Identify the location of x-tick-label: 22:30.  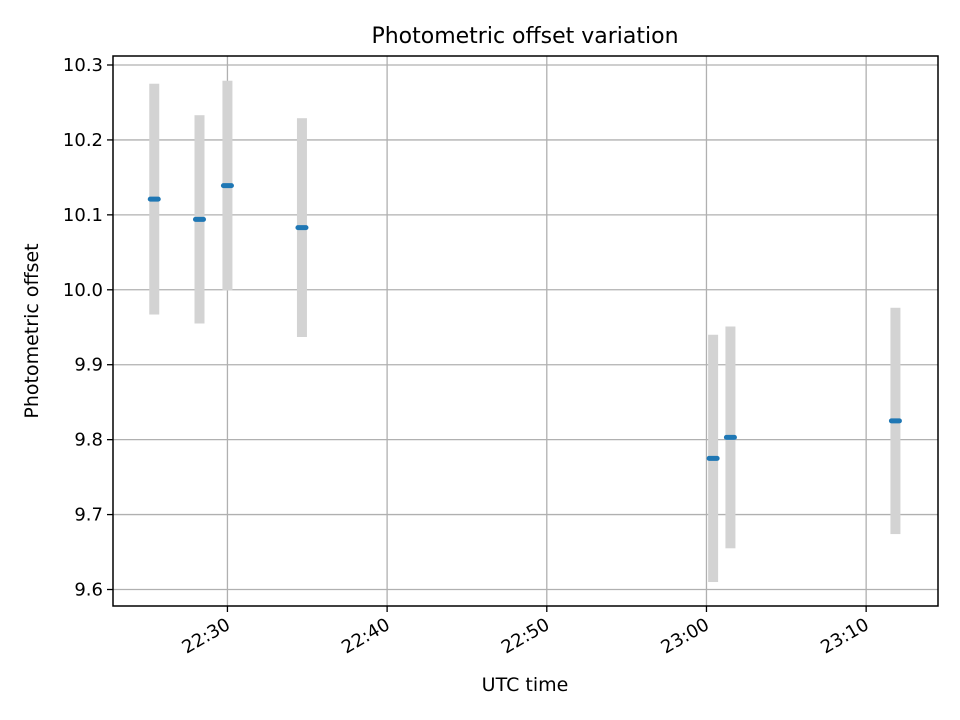
(206, 636).